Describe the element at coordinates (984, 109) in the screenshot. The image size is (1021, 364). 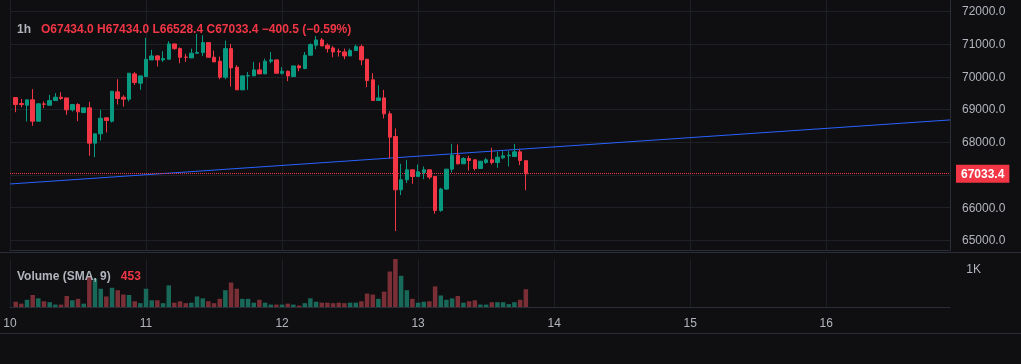
I see `y-tick-label: 69000.0` at that location.